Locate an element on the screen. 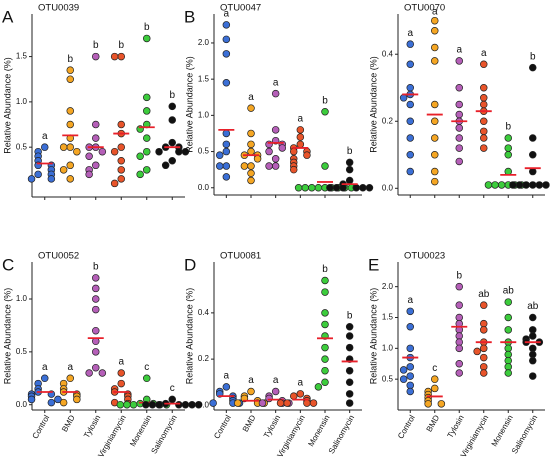 This screenshot has width=550, height=461. y-tick-label: 2.0 is located at coordinates (388, 286).